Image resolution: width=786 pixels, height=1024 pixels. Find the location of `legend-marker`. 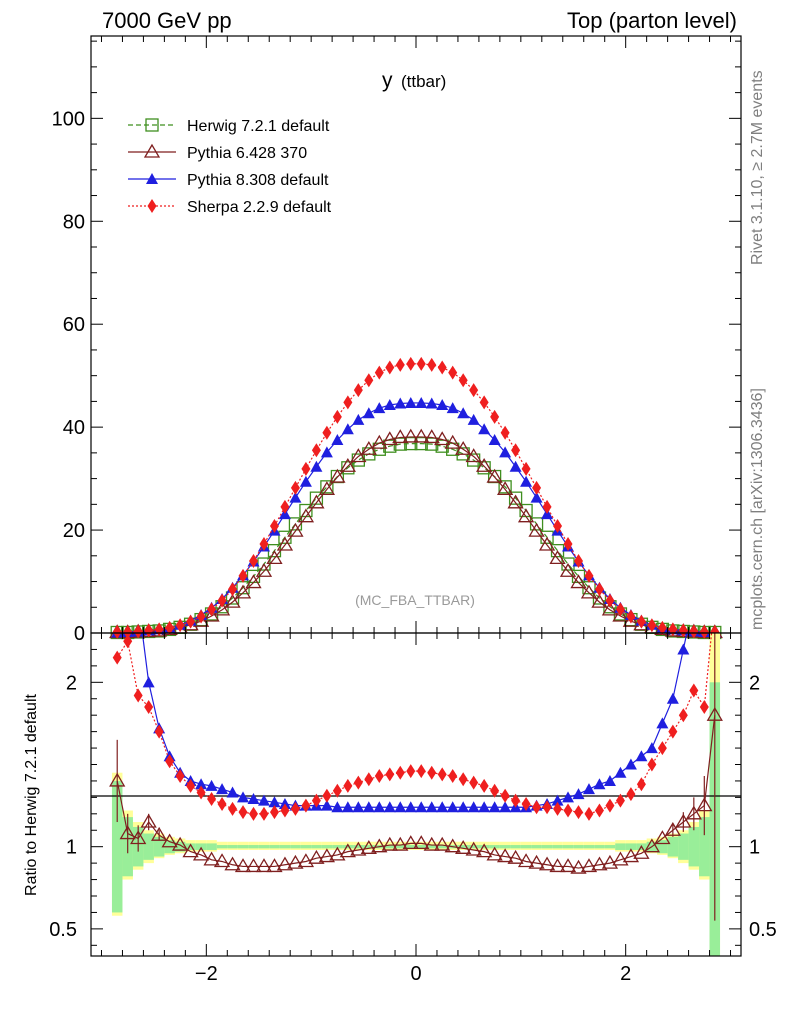

legend-marker is located at coordinates (152, 150).